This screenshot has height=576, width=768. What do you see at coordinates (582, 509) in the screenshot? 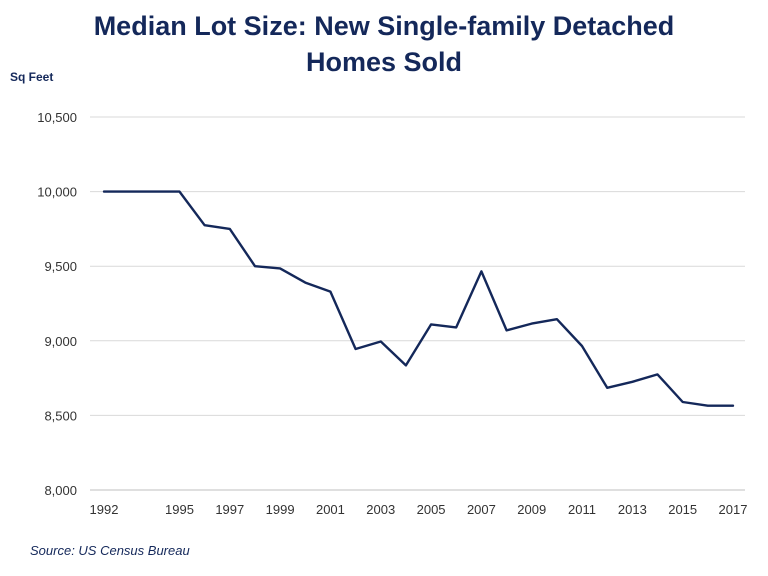
I see `x-tick-label: 2011` at bounding box center [582, 509].